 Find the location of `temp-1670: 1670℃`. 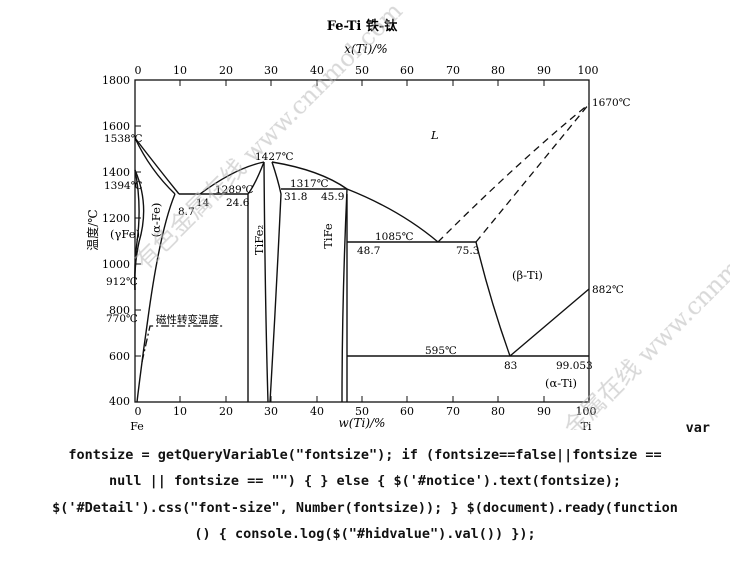

temp-1670: 1670℃ is located at coordinates (611, 103).